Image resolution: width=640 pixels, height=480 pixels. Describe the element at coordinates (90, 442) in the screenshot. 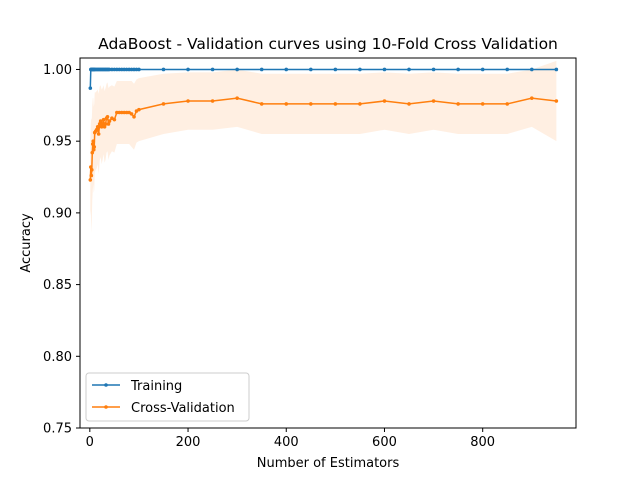

I see `x-tick-label: 0` at that location.